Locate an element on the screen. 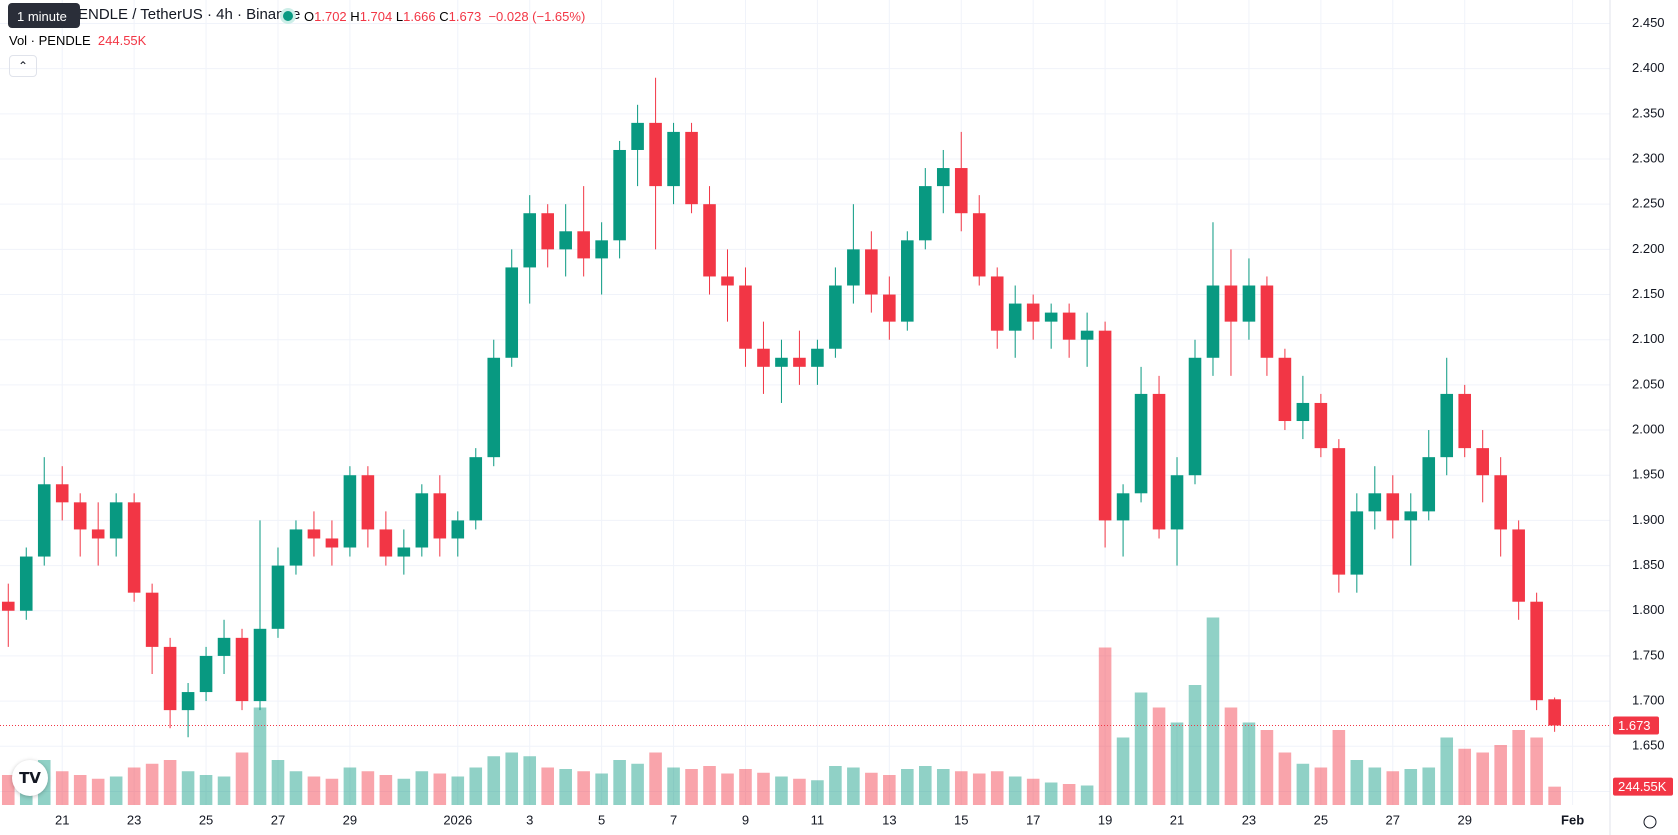 The width and height of the screenshot is (1678, 835). y-tick-label: 2.450 is located at coordinates (1648, 22).